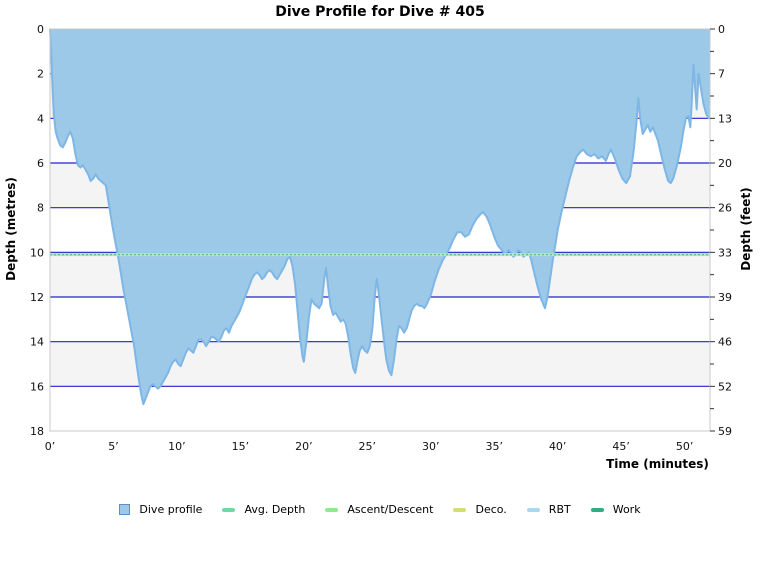 This screenshot has width=760, height=580. I want to click on x-axis-label-time: Time (minutes), so click(657, 464).